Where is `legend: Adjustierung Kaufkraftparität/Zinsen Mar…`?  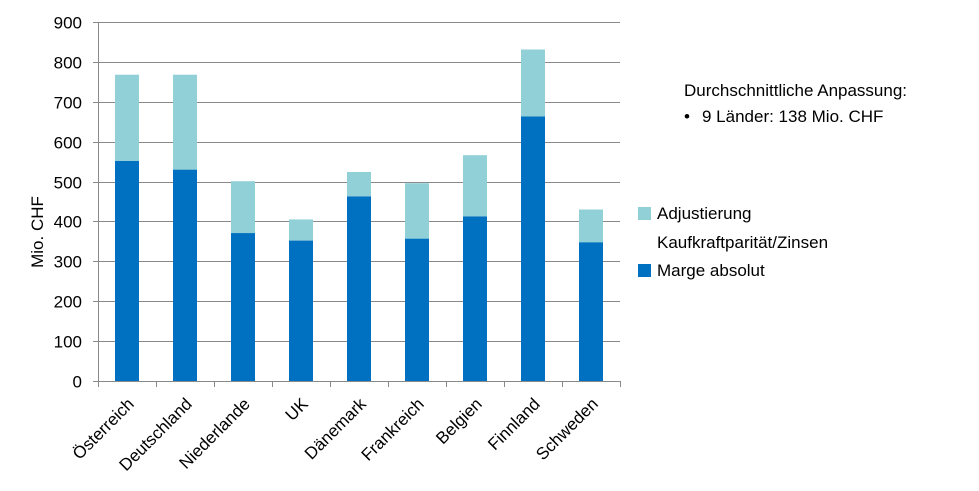
legend: Adjustierung Kaufkraftparität/Zinsen Mar… is located at coordinates (733, 242).